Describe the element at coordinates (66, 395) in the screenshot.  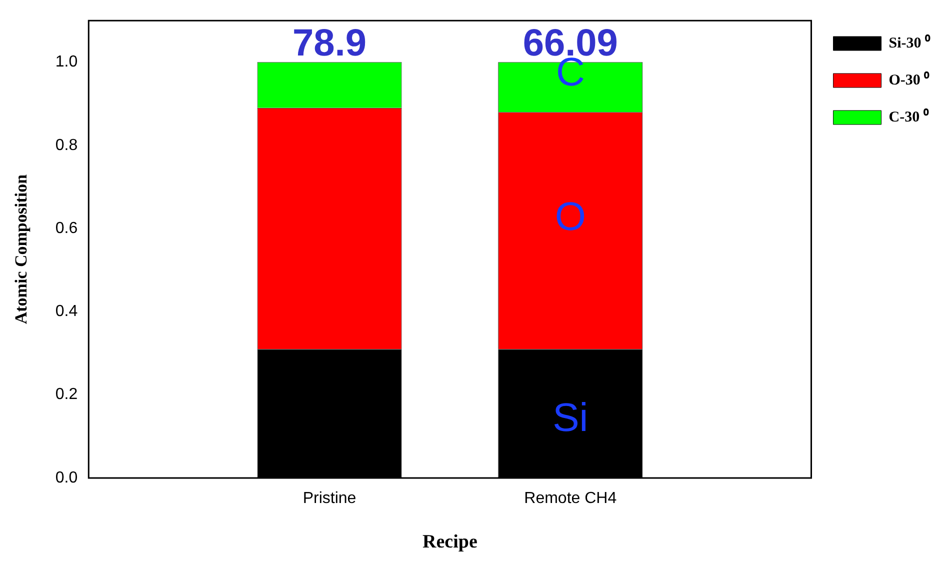
I see `y-tick-label: 0.2` at that location.